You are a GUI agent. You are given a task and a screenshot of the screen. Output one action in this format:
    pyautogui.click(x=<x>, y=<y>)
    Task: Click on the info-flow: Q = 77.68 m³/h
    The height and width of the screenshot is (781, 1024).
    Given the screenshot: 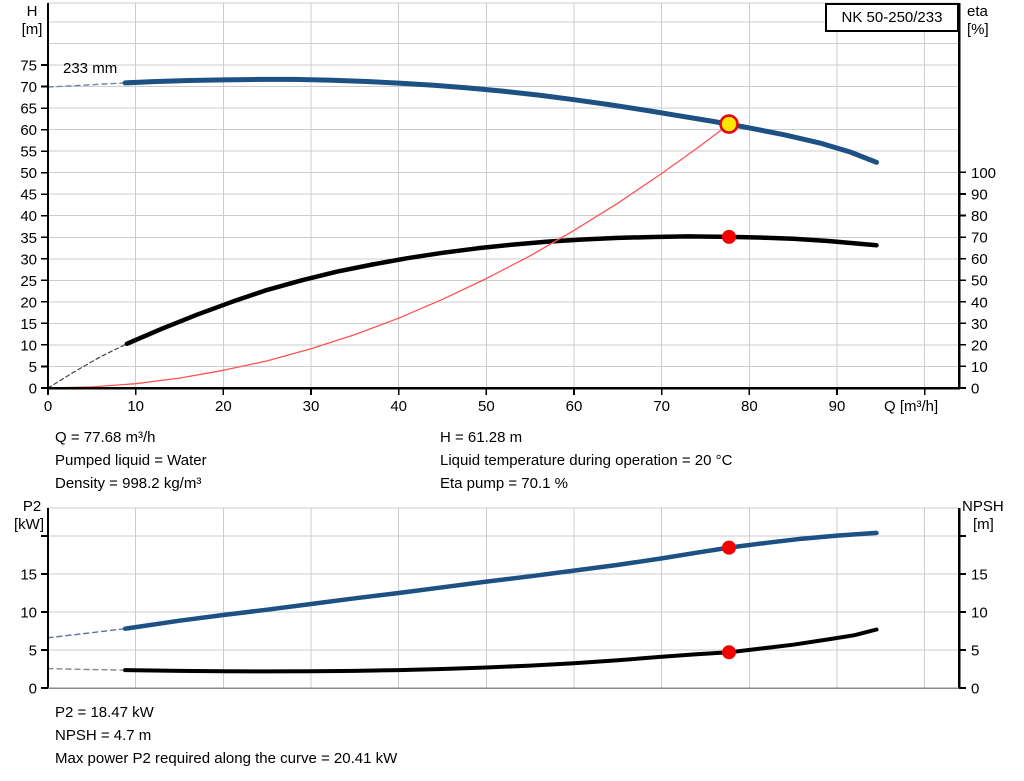 What is the action you would take?
    pyautogui.click(x=105, y=437)
    